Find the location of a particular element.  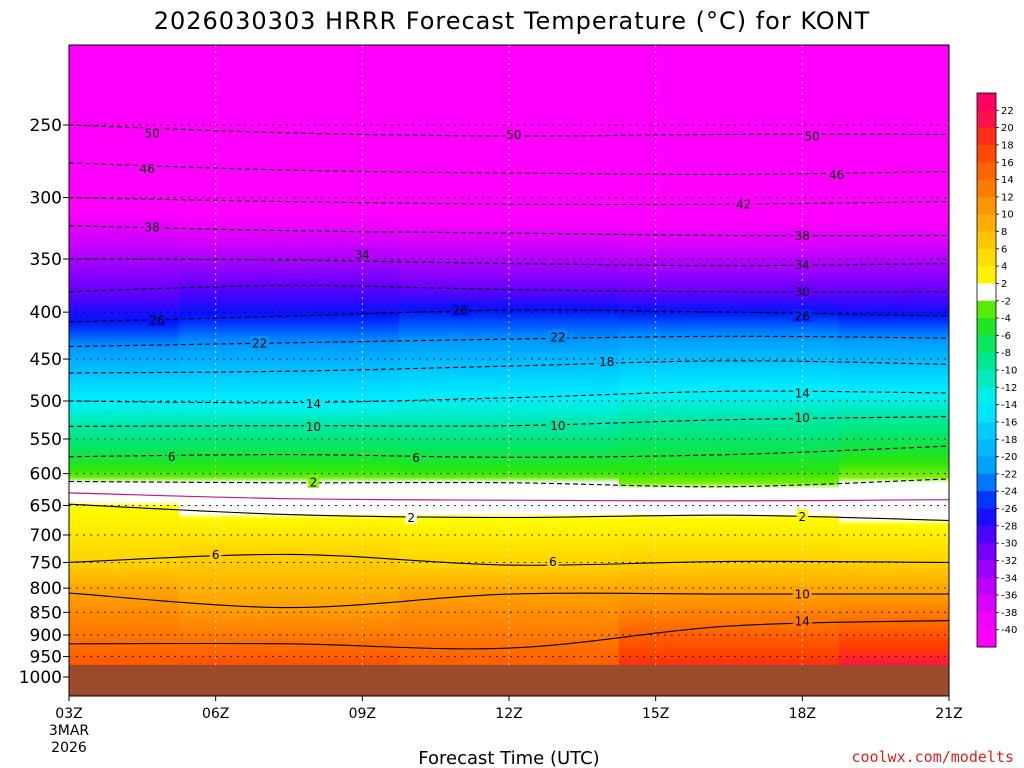

isotherm--2 is located at coordinates (509, 483).